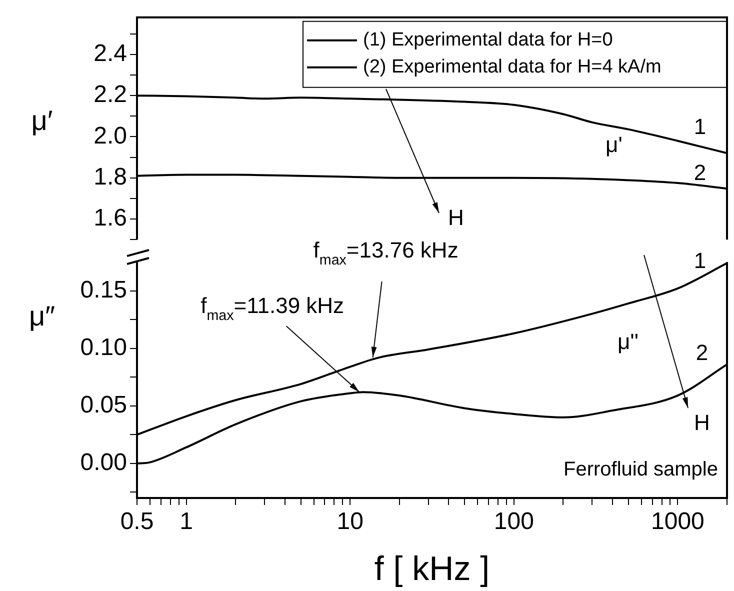 The width and height of the screenshot is (734, 591). I want to click on x-tick-label: 1, so click(186, 522).